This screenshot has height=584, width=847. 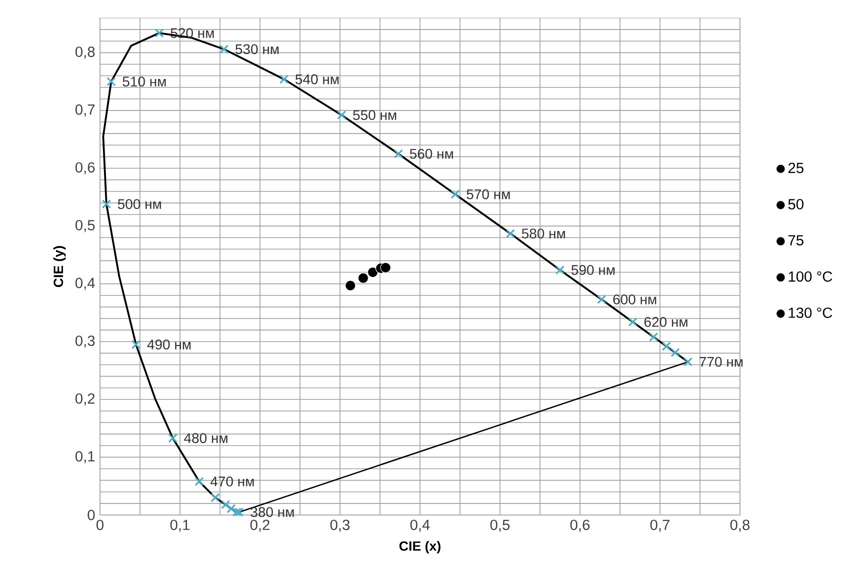 I want to click on y-tick-label: 0,5, so click(x=85, y=226).